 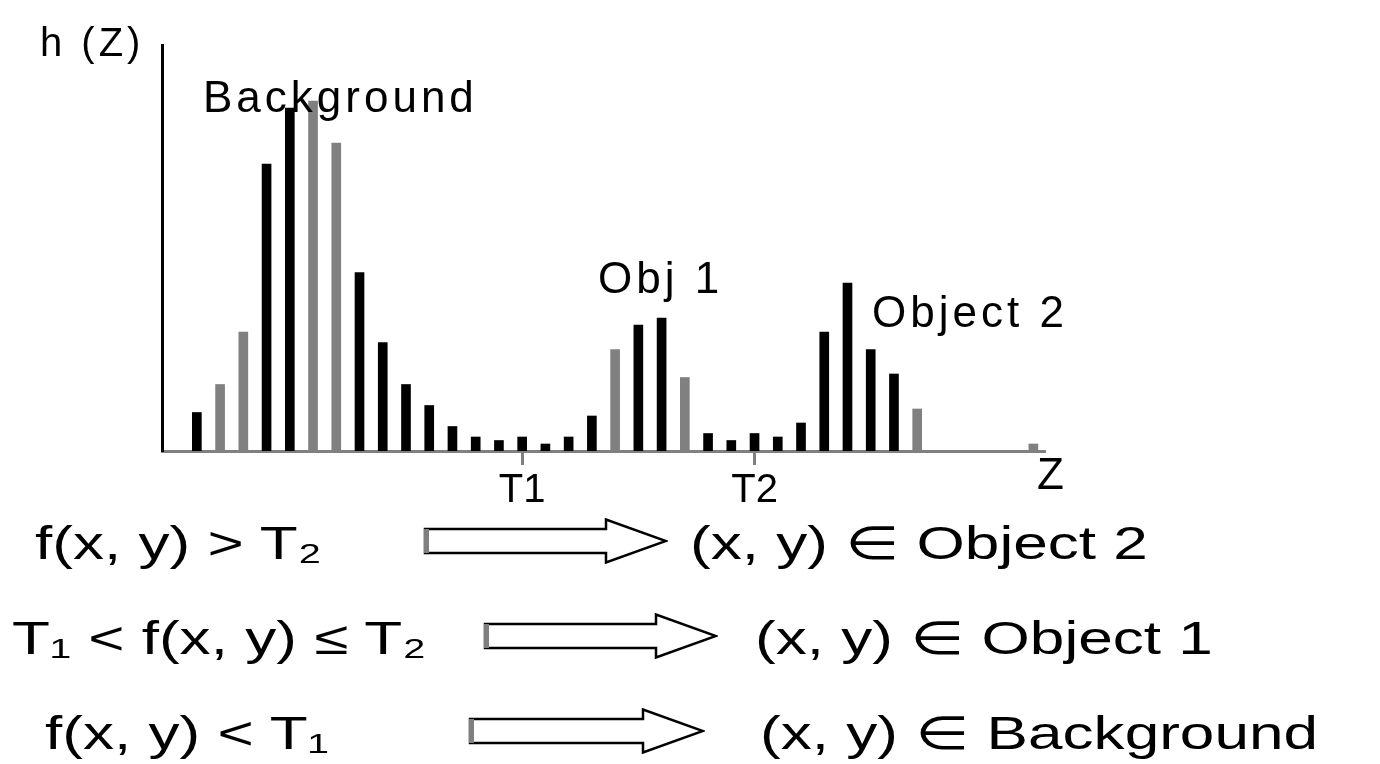 I want to click on text: f(x, y) < T₁, so click(x=187, y=733).